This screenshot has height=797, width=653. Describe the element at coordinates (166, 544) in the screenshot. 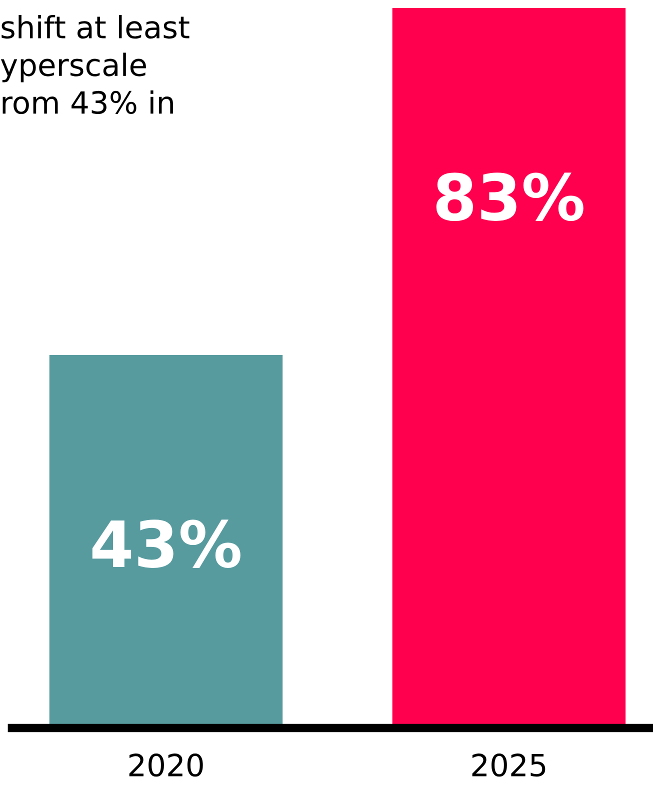

I see `data-label: 43%` at that location.